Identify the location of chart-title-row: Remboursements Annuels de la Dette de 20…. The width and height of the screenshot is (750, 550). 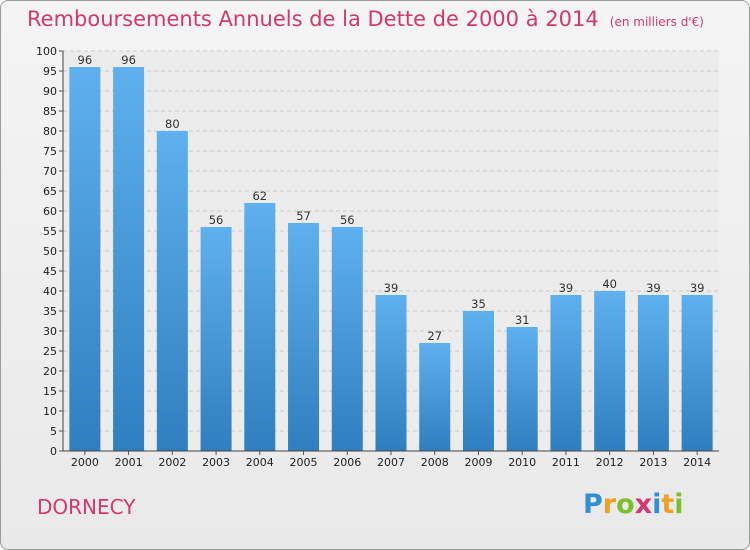
(365, 19).